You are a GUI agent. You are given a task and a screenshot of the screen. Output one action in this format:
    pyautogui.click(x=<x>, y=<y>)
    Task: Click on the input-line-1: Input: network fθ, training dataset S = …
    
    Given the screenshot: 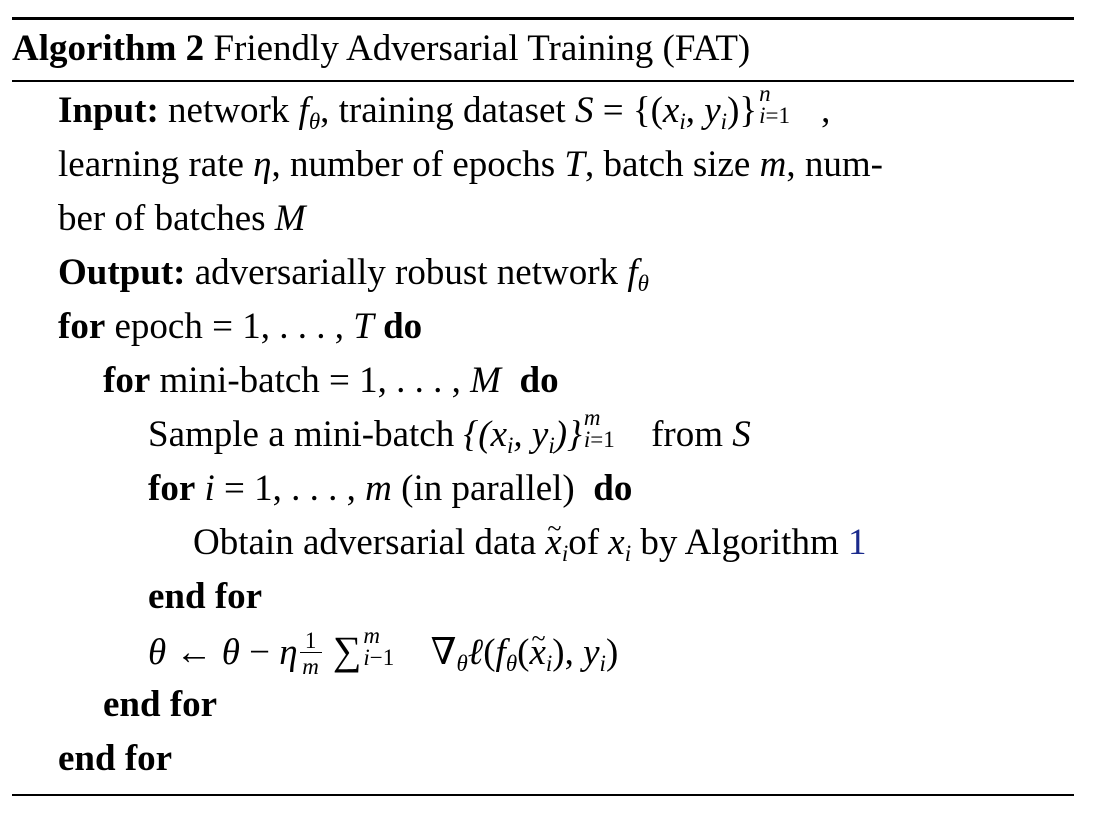 What is the action you would take?
    pyautogui.click(x=444, y=109)
    